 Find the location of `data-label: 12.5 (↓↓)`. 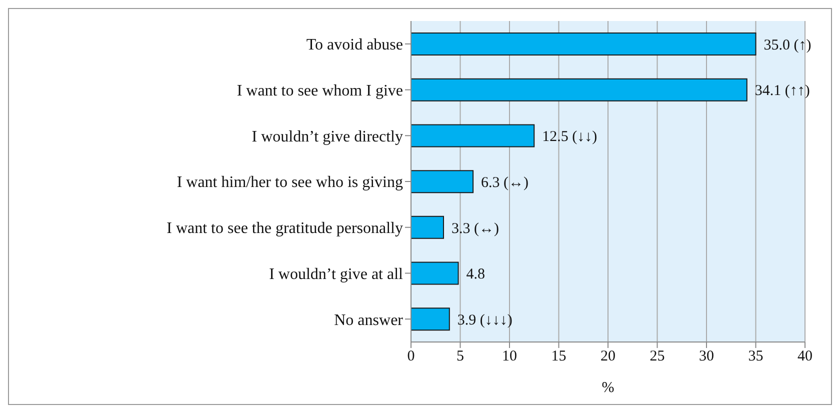

data-label: 12.5 (↓↓) is located at coordinates (570, 137).